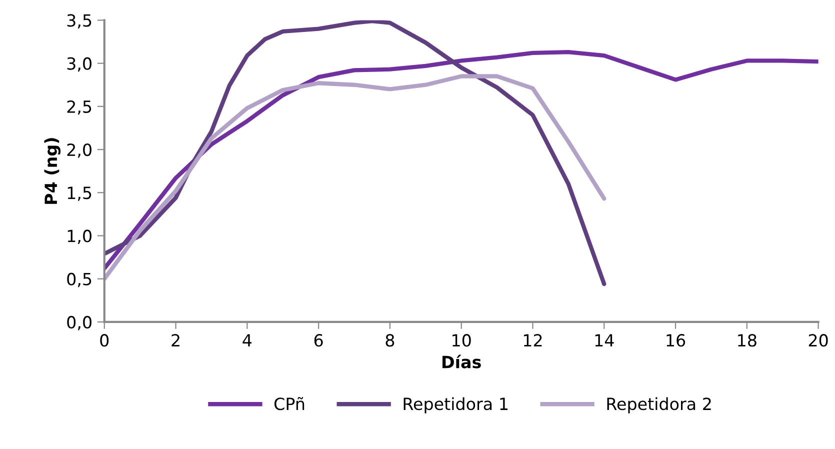 The width and height of the screenshot is (835, 449). I want to click on x-tick-label: 6, so click(318, 340).